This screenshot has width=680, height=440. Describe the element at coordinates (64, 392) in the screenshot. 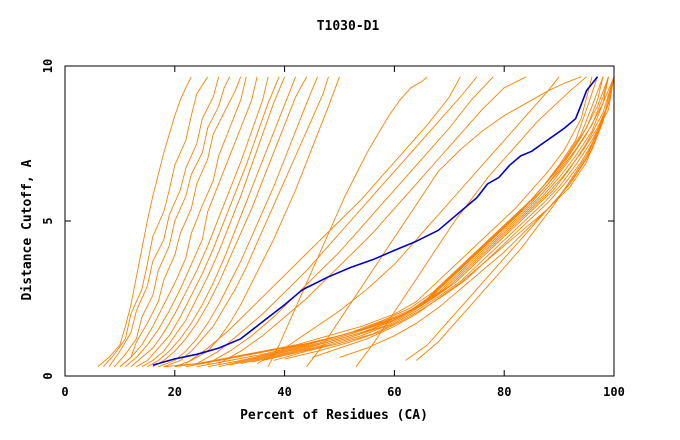

I see `x-tick-label: 0` at that location.